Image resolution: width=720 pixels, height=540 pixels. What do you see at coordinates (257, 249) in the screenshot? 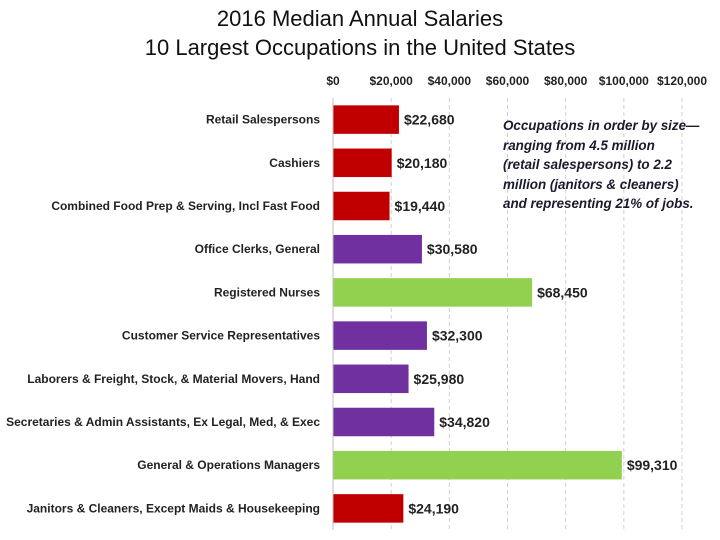
I see `category-label: Office Clerks, General` at bounding box center [257, 249].